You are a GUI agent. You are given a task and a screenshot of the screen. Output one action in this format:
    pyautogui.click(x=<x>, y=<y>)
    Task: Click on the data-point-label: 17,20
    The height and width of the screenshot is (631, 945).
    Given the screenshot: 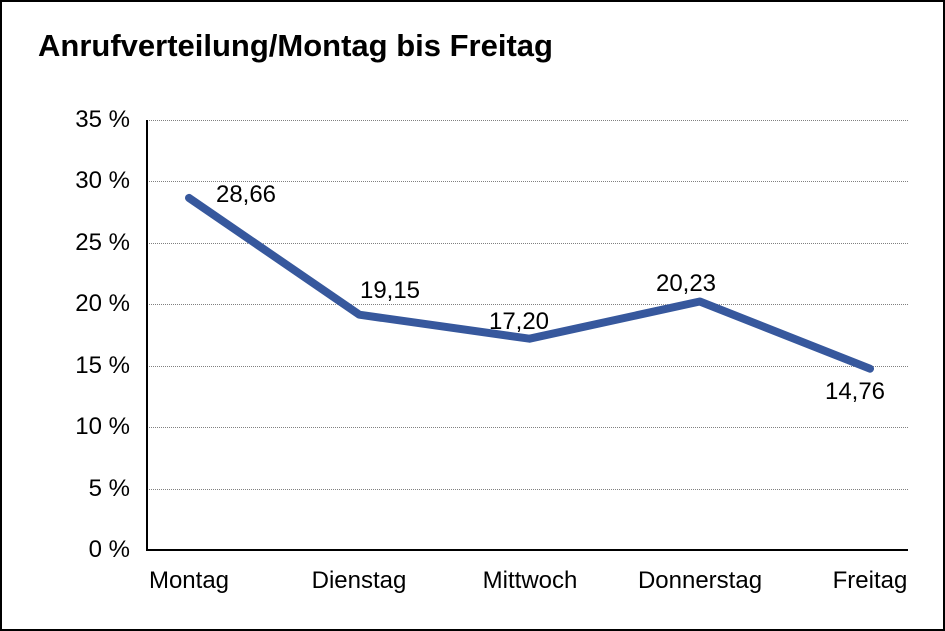 What is the action you would take?
    pyautogui.click(x=519, y=321)
    